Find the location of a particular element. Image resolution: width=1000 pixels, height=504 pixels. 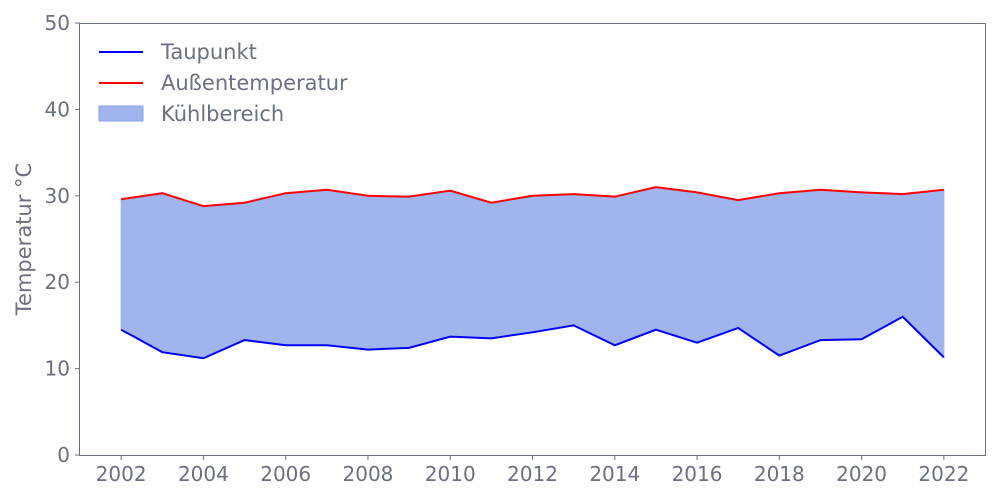

x-tick-label: 2008 is located at coordinates (368, 474).